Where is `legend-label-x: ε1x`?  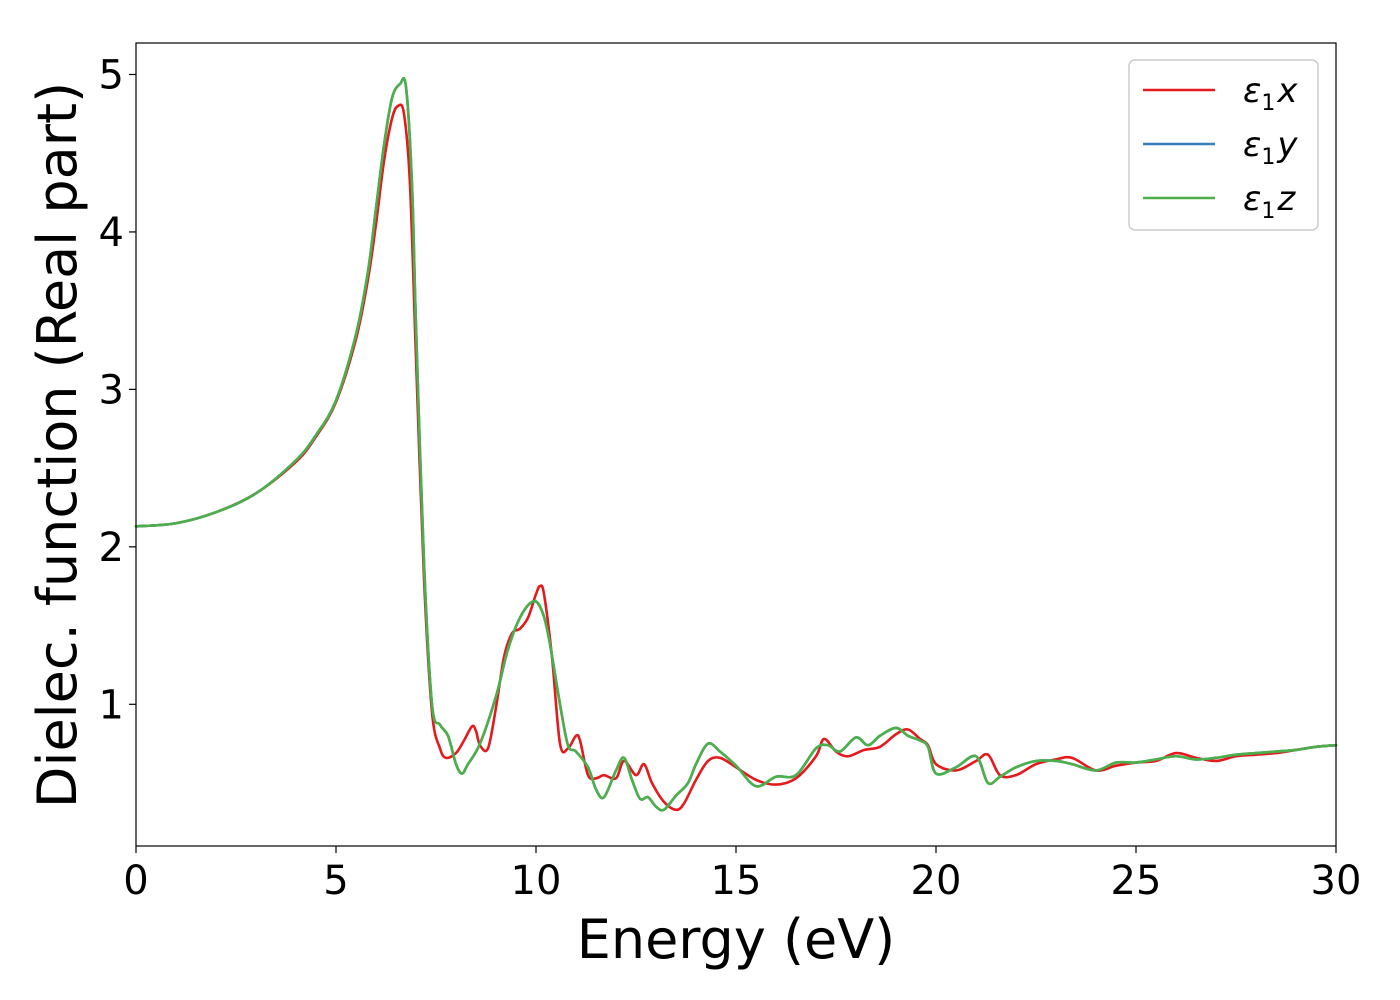
legend-label-x: ε1x is located at coordinates (1270, 93).